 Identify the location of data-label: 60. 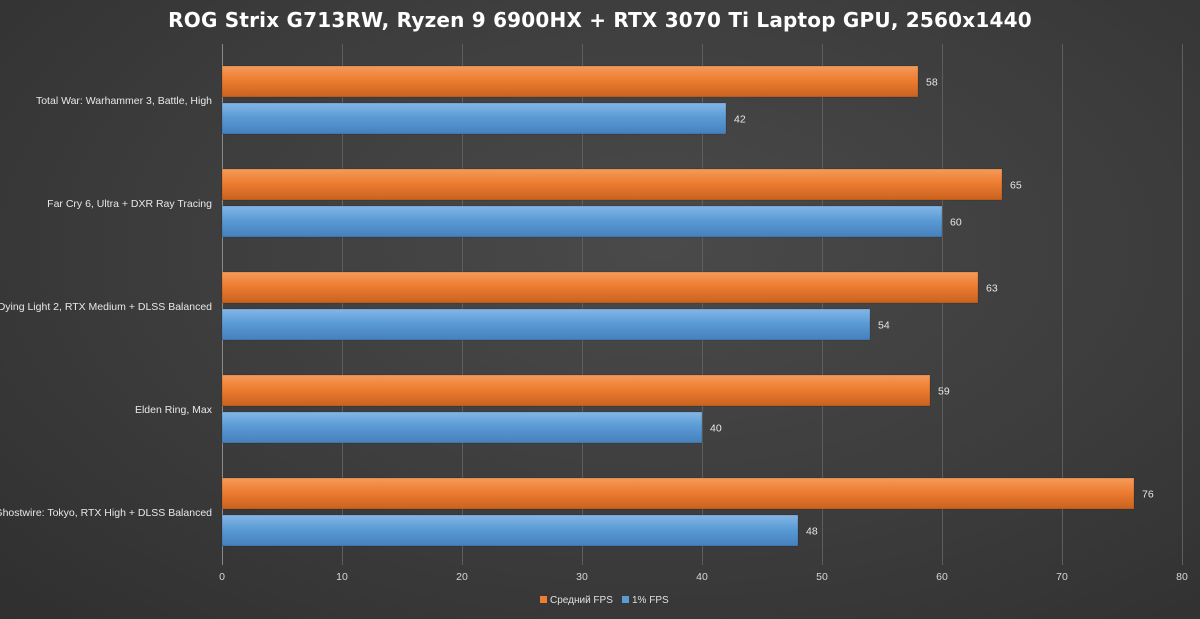
(956, 223).